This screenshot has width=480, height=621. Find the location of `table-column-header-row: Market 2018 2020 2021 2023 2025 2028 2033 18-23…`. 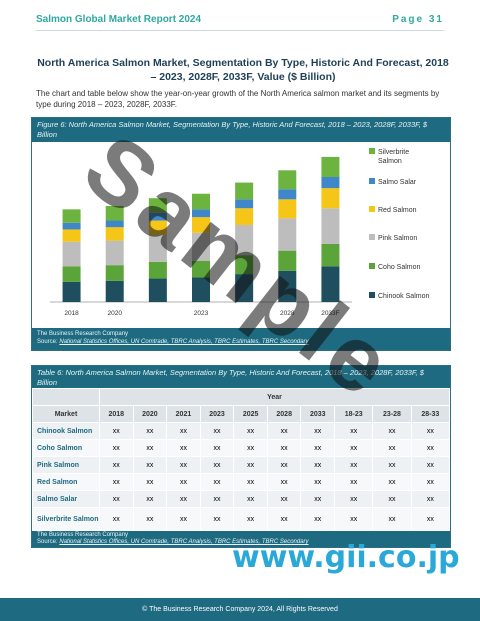

table-column-header-row: Market 2018 2020 2021 2023 2025 2028 2033 18-23… is located at coordinates (241, 414).